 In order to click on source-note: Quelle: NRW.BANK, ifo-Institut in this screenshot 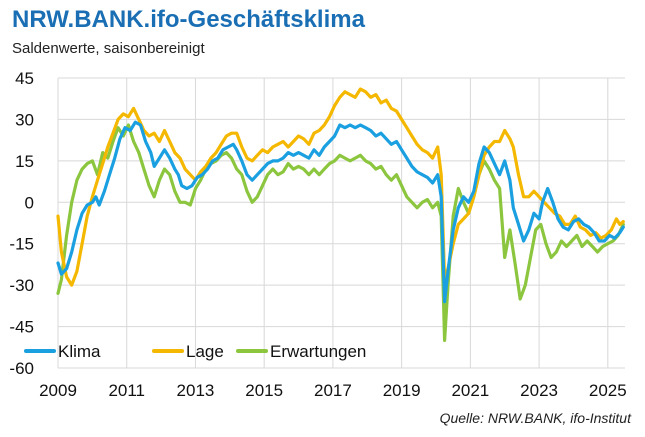, I will do `click(535, 418)`.